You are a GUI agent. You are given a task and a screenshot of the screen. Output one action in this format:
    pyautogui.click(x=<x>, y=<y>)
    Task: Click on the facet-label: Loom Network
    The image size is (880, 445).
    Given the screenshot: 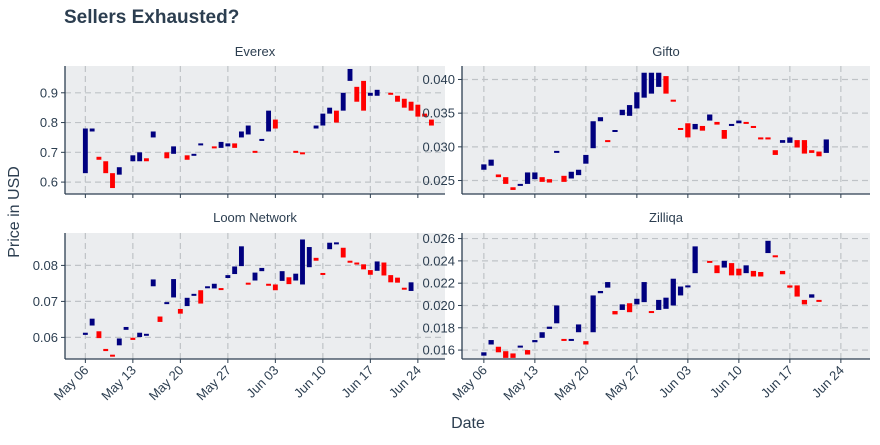 What is the action you would take?
    pyautogui.click(x=255, y=217)
    